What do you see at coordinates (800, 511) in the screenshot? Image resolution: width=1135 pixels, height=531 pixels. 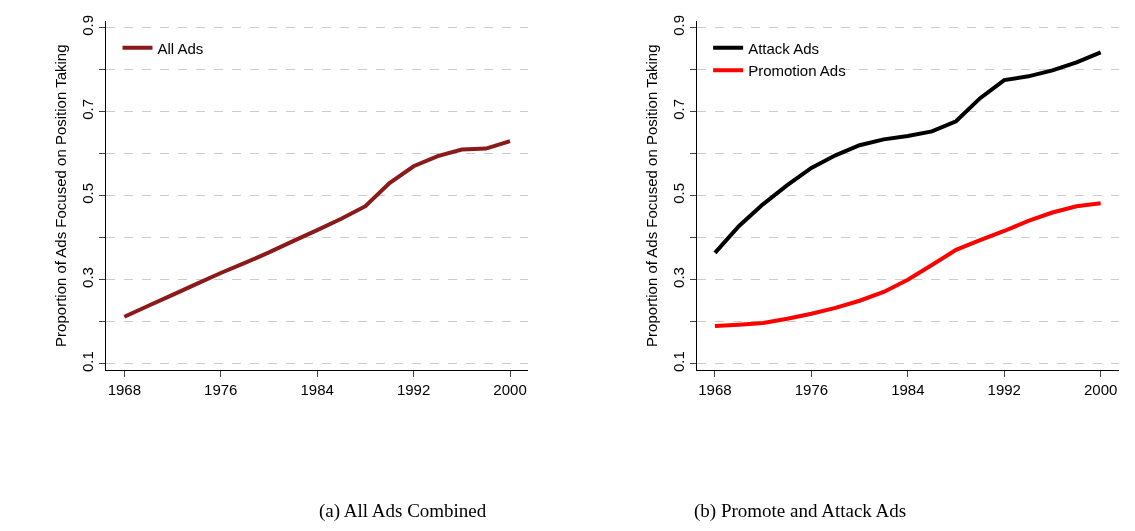 I see `text: (b) Promote and Attack Ads` at bounding box center [800, 511].